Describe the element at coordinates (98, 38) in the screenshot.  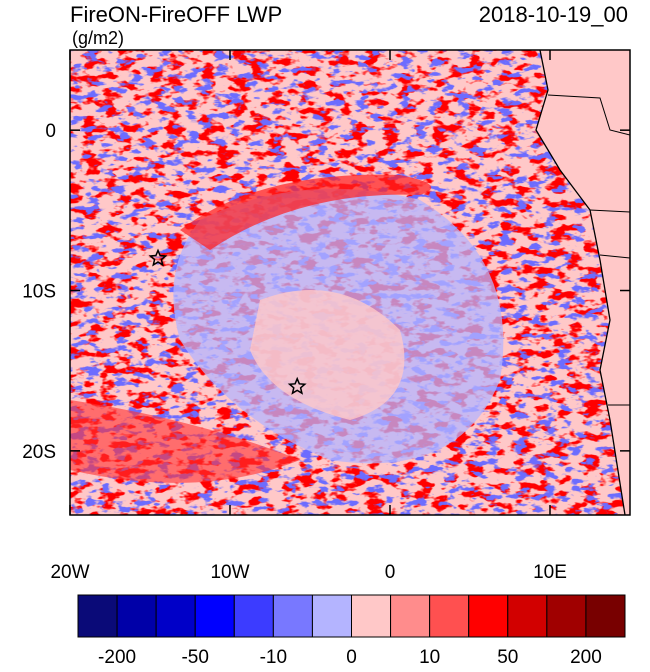
I see `units: (g/m2)` at that location.